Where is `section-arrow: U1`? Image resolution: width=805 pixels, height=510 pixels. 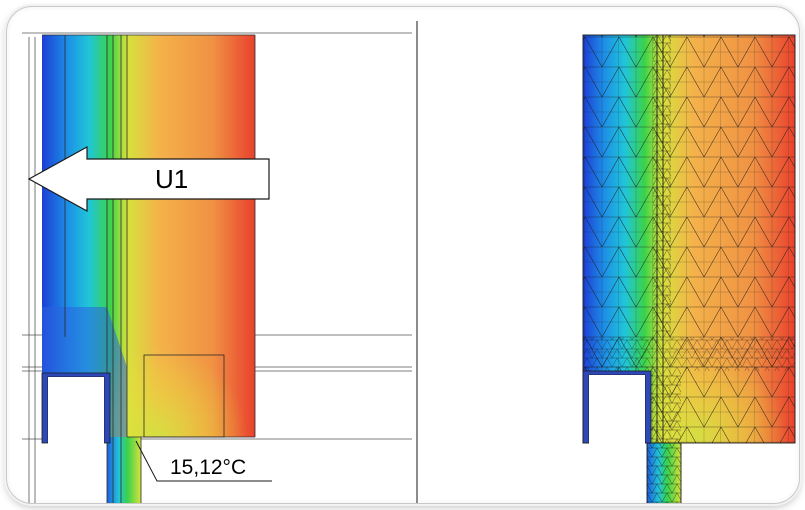
section-arrow: U1 is located at coordinates (148, 179).